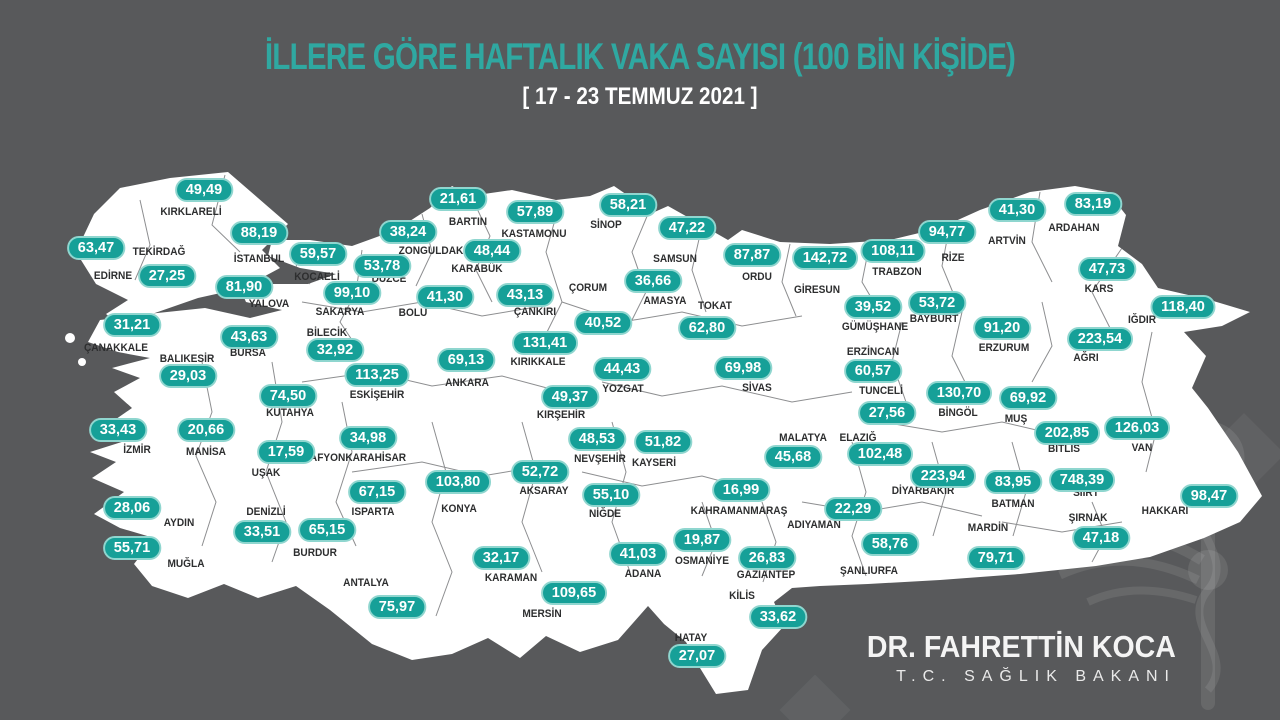  What do you see at coordinates (665, 301) in the screenshot?
I see `province-name-label: AMASYA` at bounding box center [665, 301].